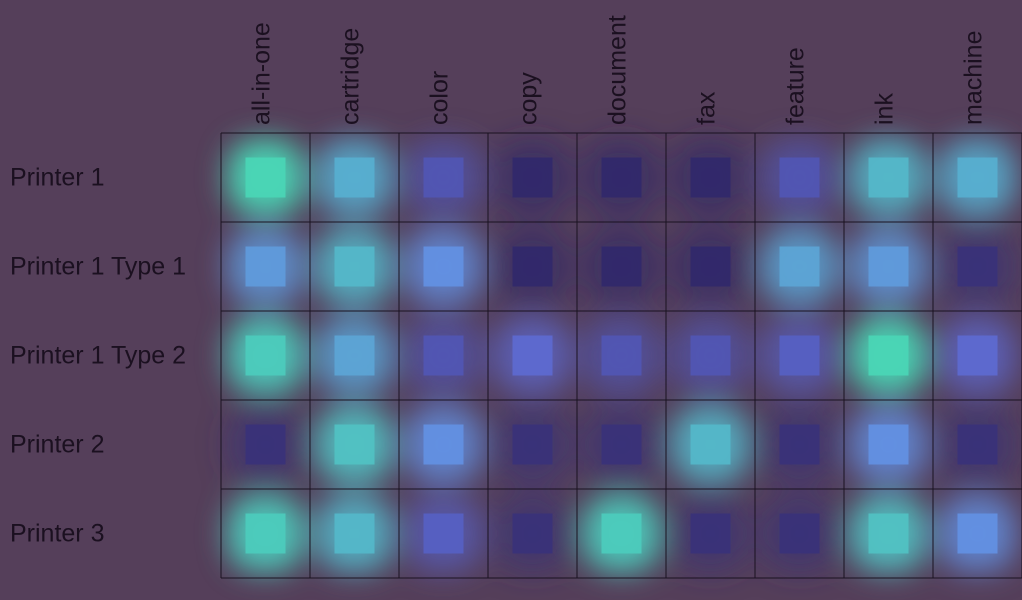 This screenshot has width=1022, height=600. I want to click on column-label: document, so click(618, 70).